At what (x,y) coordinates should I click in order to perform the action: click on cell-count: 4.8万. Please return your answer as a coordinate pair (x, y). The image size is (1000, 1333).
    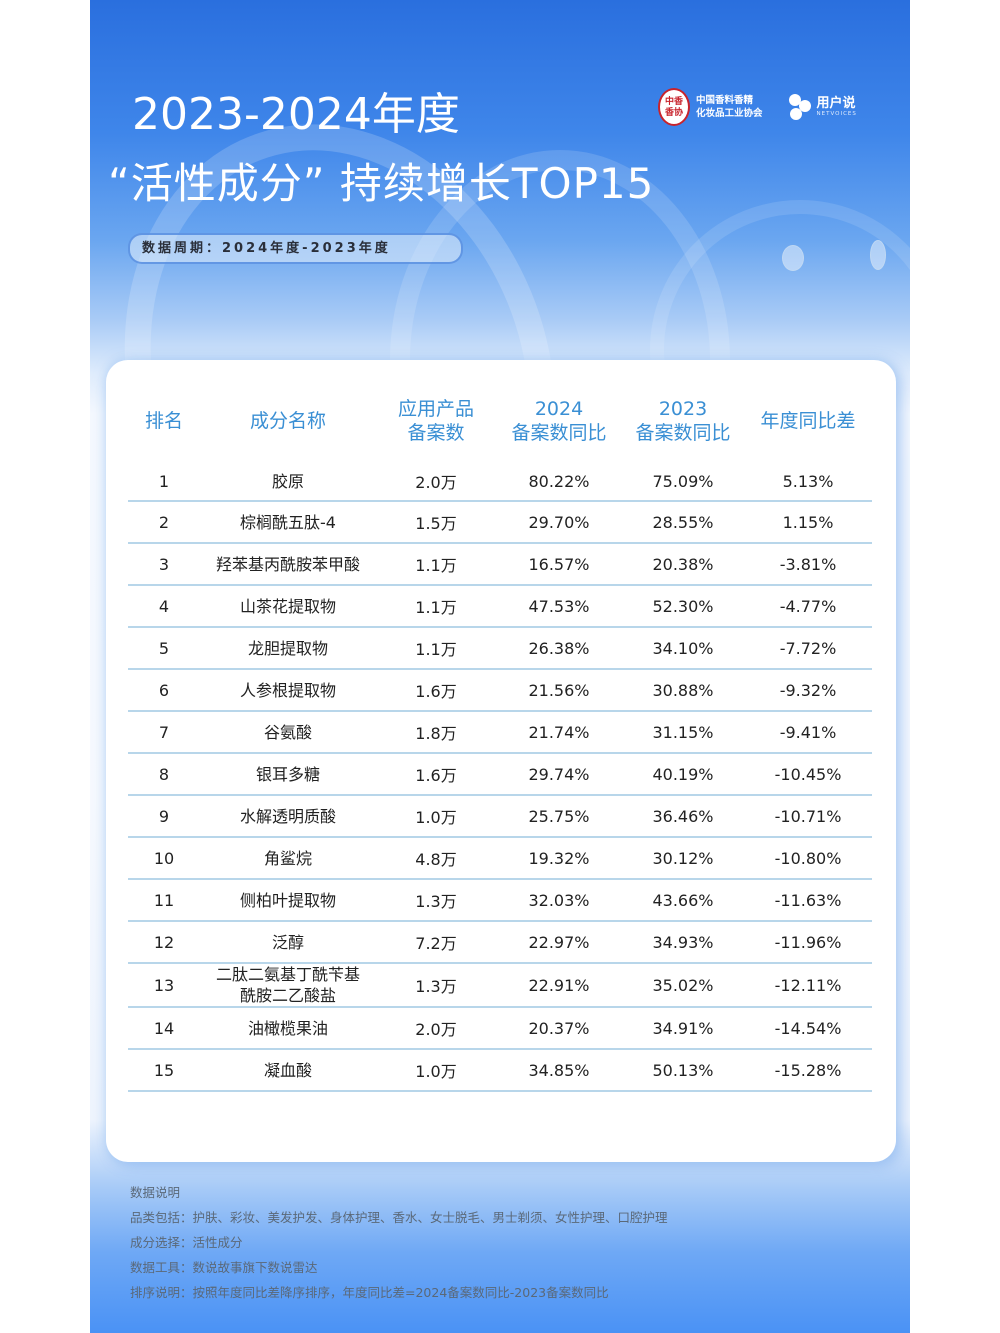
    Looking at the image, I should click on (436, 858).